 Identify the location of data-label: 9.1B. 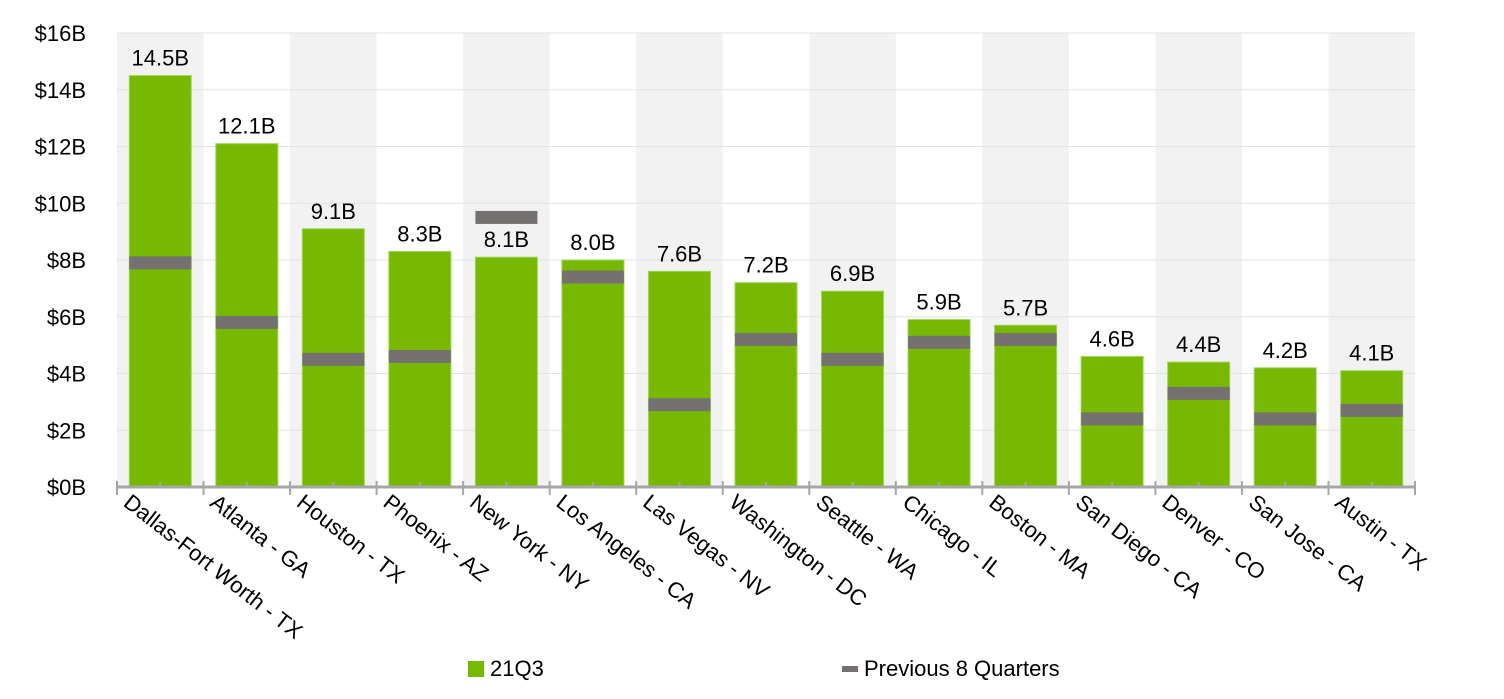
(333, 211).